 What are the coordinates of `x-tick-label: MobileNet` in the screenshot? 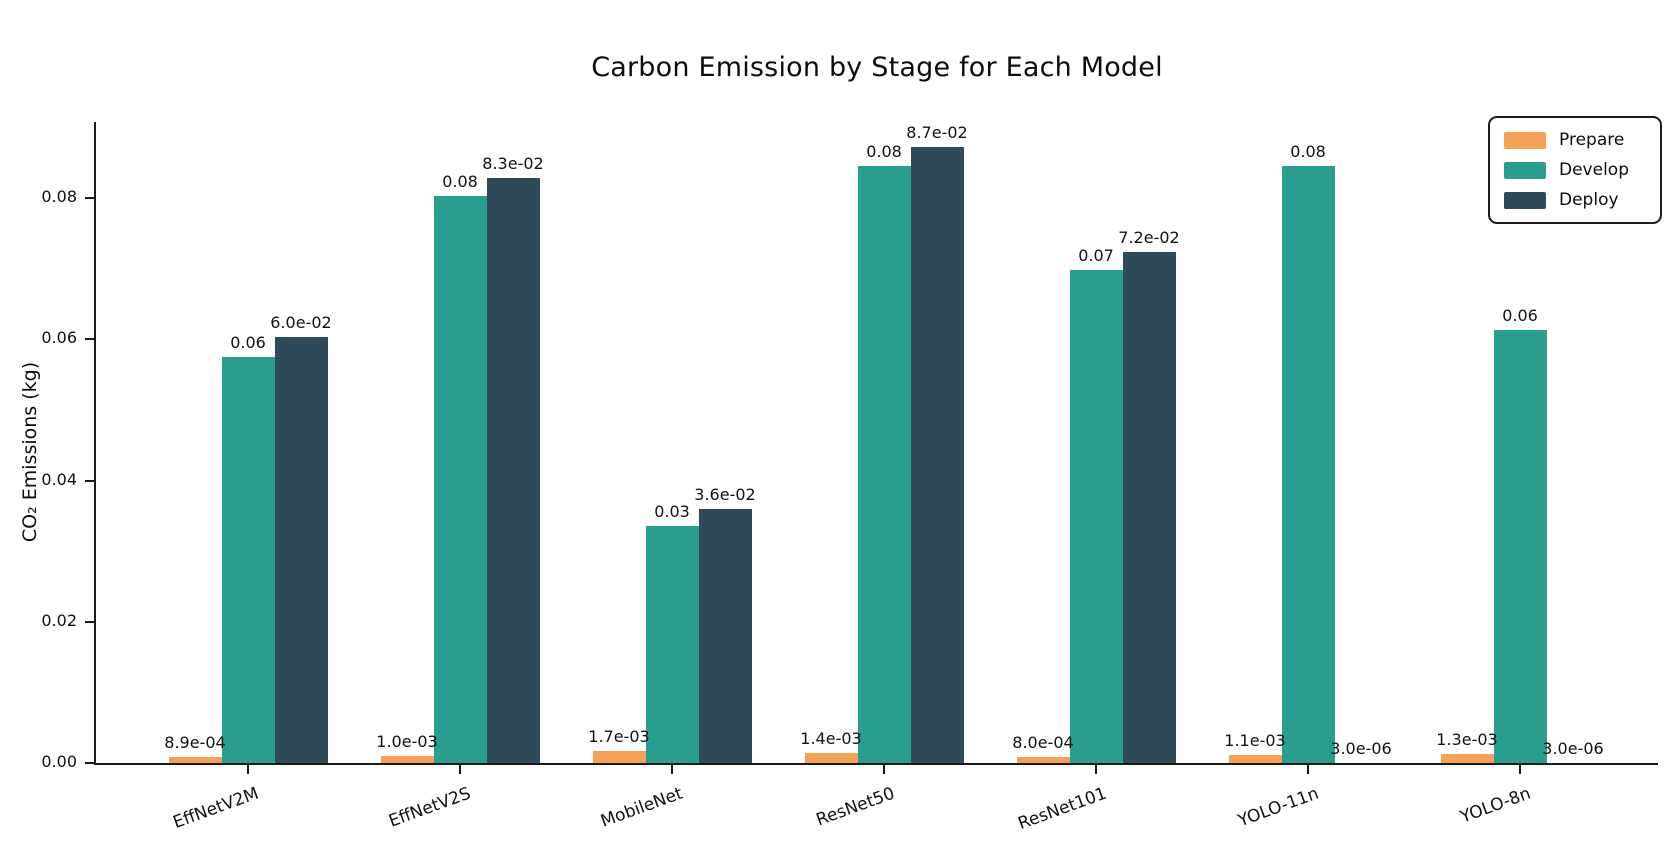 It's located at (642, 807).